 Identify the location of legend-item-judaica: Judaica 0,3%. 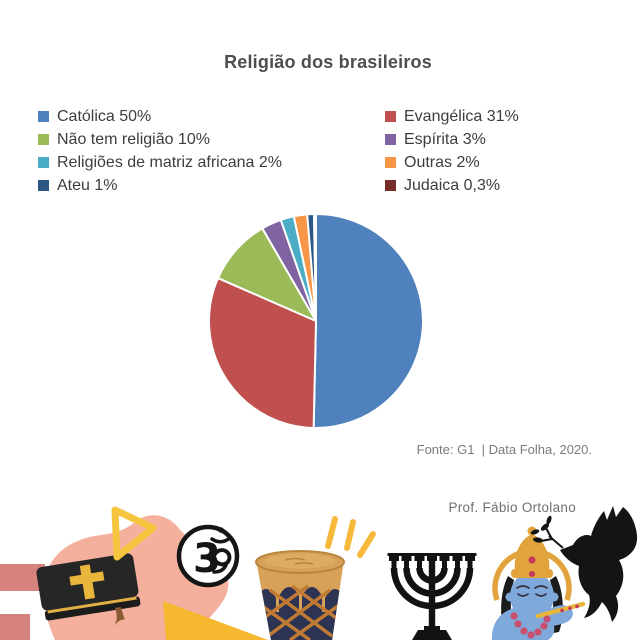
(494, 185).